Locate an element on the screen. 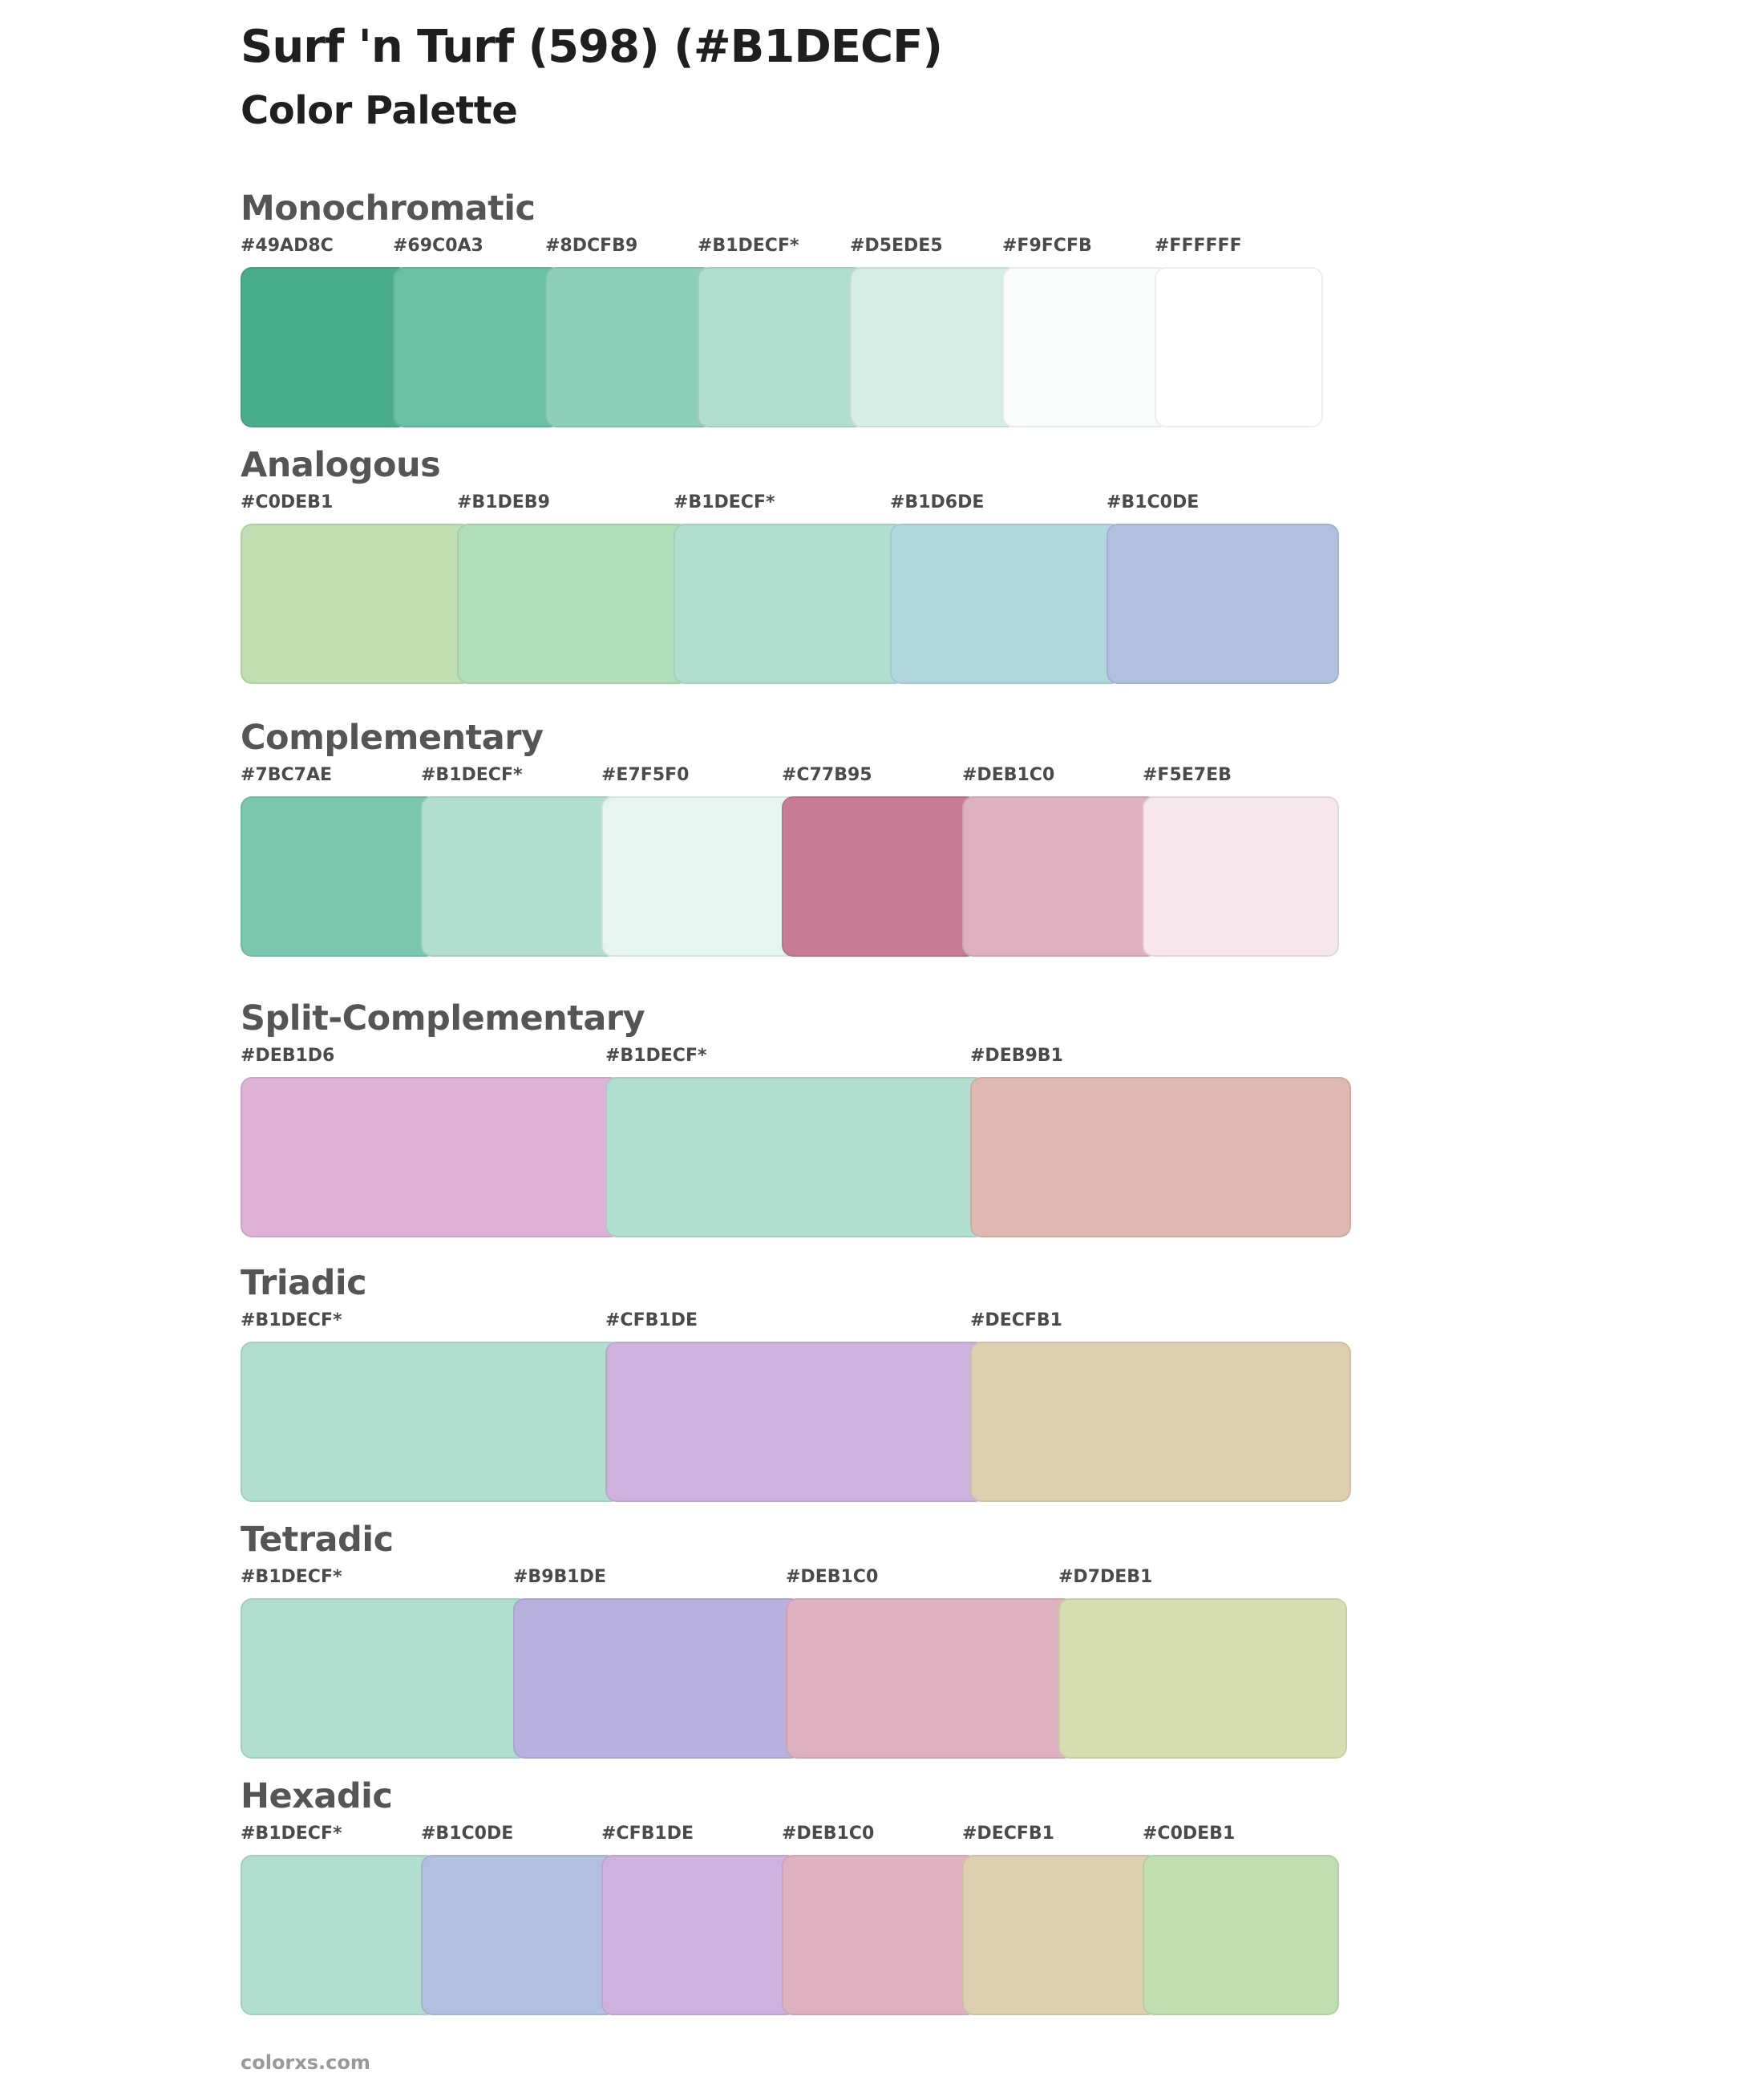 This screenshot has width=1764, height=2085. color-swatch: #7BC7AE is located at coordinates (339, 861).